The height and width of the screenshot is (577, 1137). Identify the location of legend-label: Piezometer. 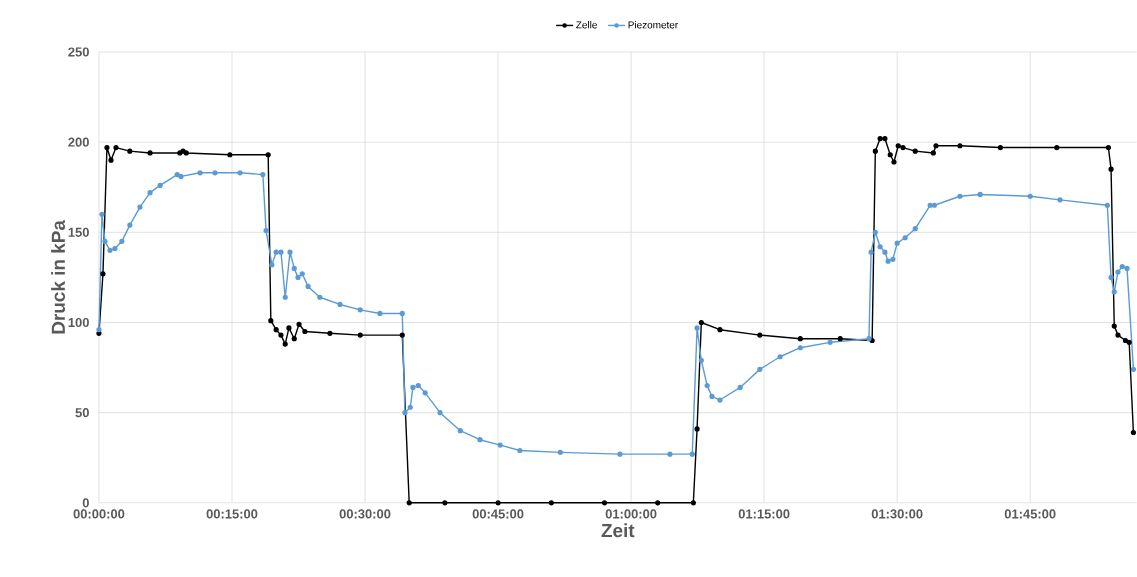
(653, 25).